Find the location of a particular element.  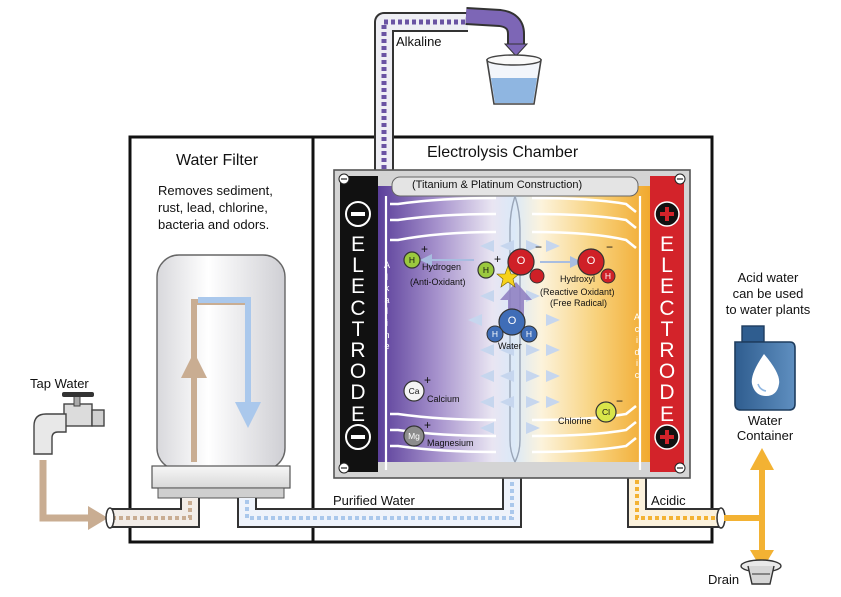

magnesium-ion is located at coordinates (414, 436).